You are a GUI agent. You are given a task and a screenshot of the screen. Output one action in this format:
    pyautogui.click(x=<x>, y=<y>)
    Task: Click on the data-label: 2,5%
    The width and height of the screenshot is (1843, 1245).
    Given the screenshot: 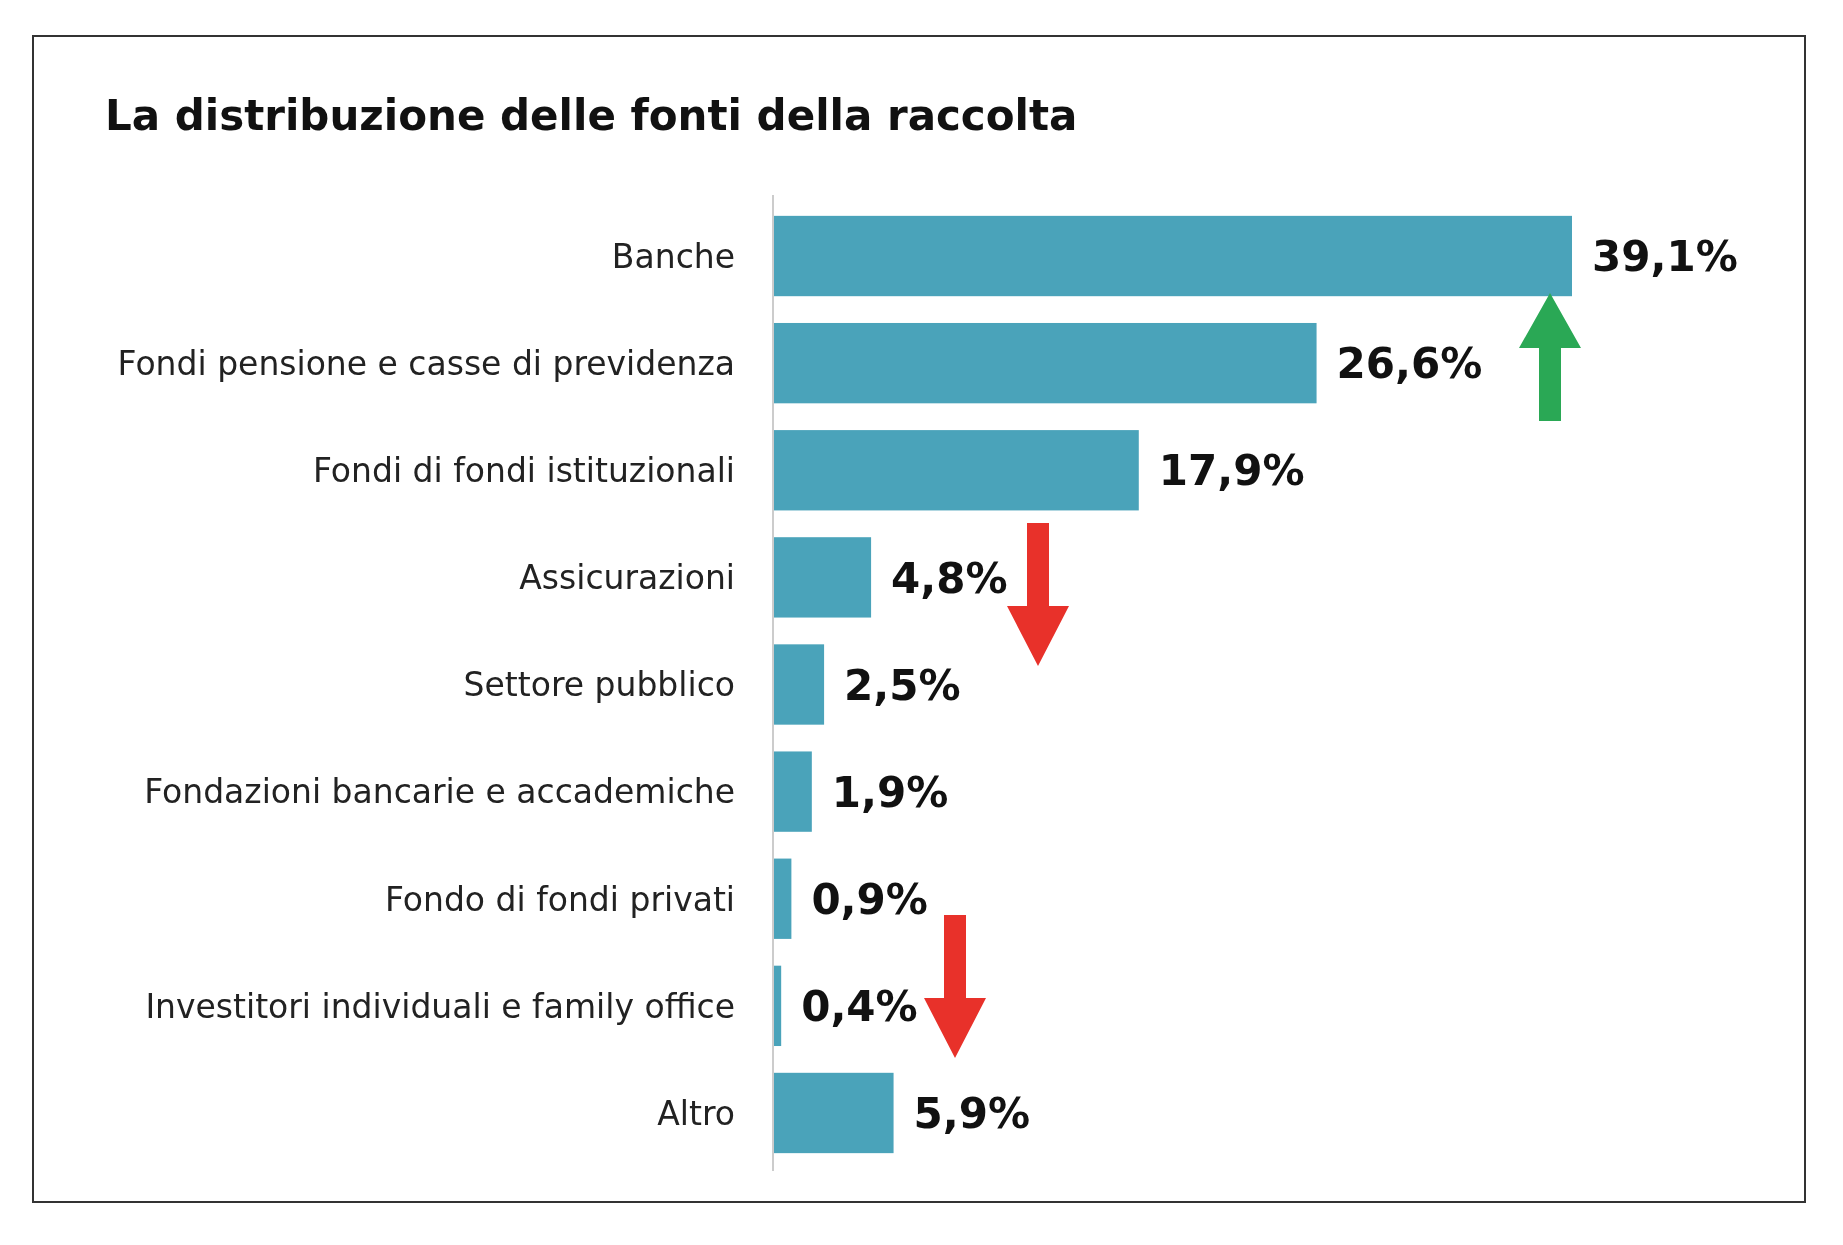 What is the action you would take?
    pyautogui.click(x=902, y=685)
    